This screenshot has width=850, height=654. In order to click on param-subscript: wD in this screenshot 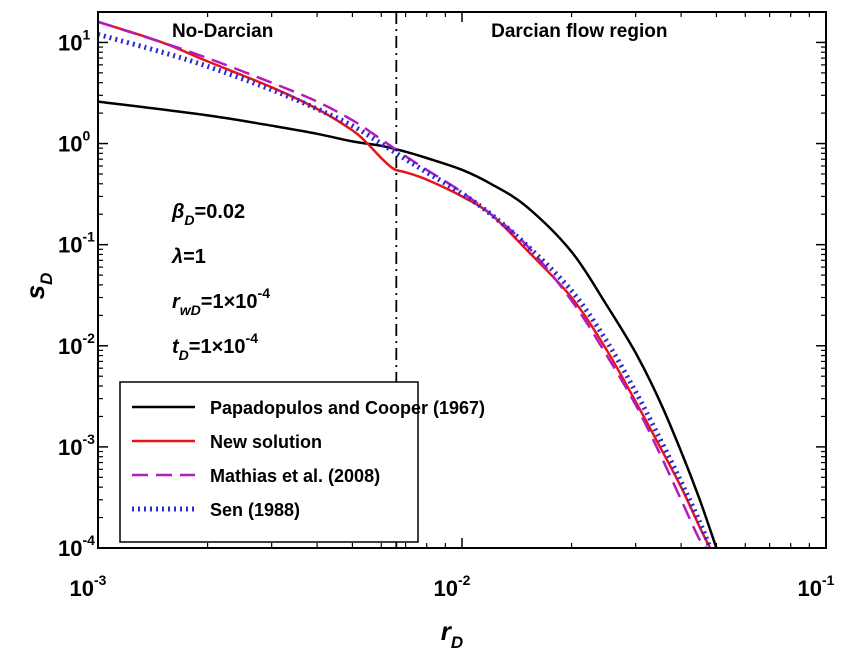, I will do `click(190, 310)`.